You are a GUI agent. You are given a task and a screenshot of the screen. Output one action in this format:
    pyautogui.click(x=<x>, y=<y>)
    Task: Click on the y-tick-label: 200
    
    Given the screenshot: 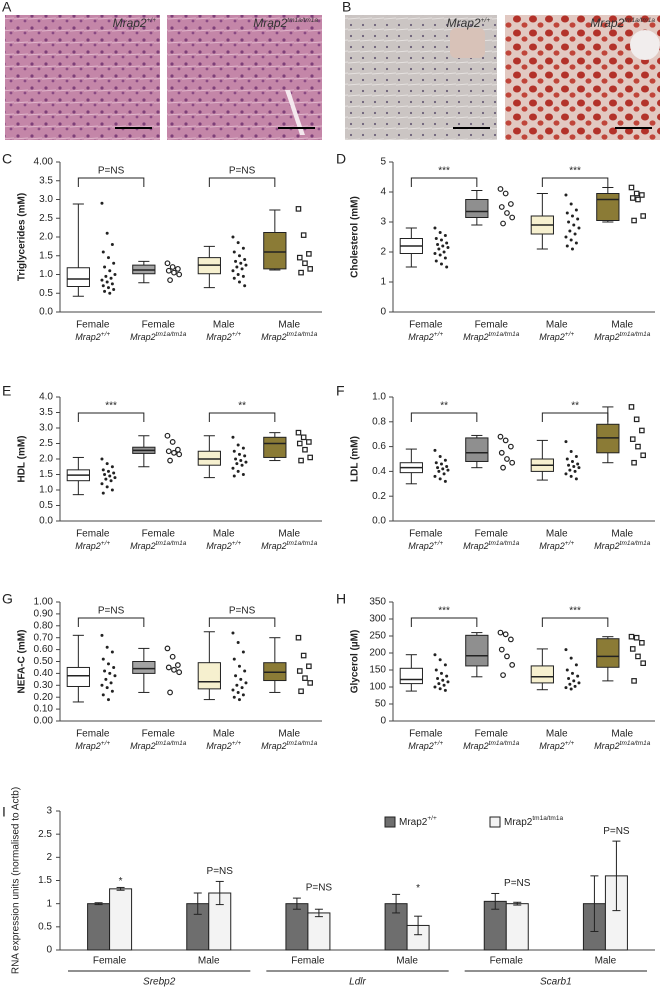 What is the action you would take?
    pyautogui.click(x=377, y=653)
    